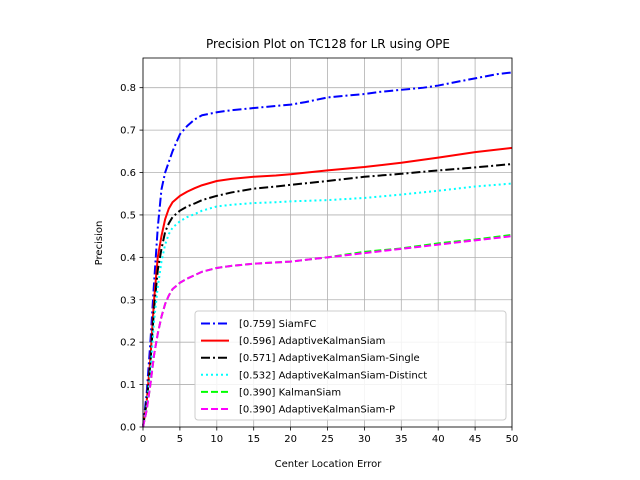  I want to click on y-tick-label: 0.7, so click(128, 131).